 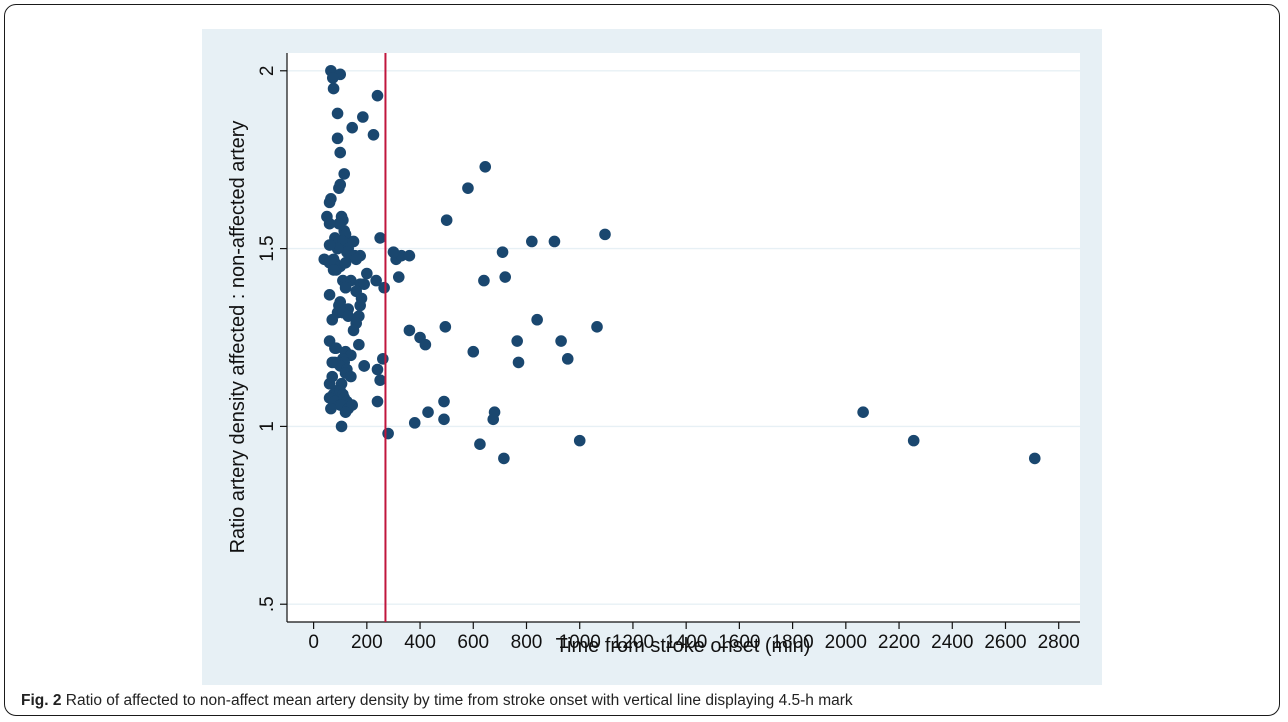 I want to click on x-tick-label: 2000, so click(x=846, y=642).